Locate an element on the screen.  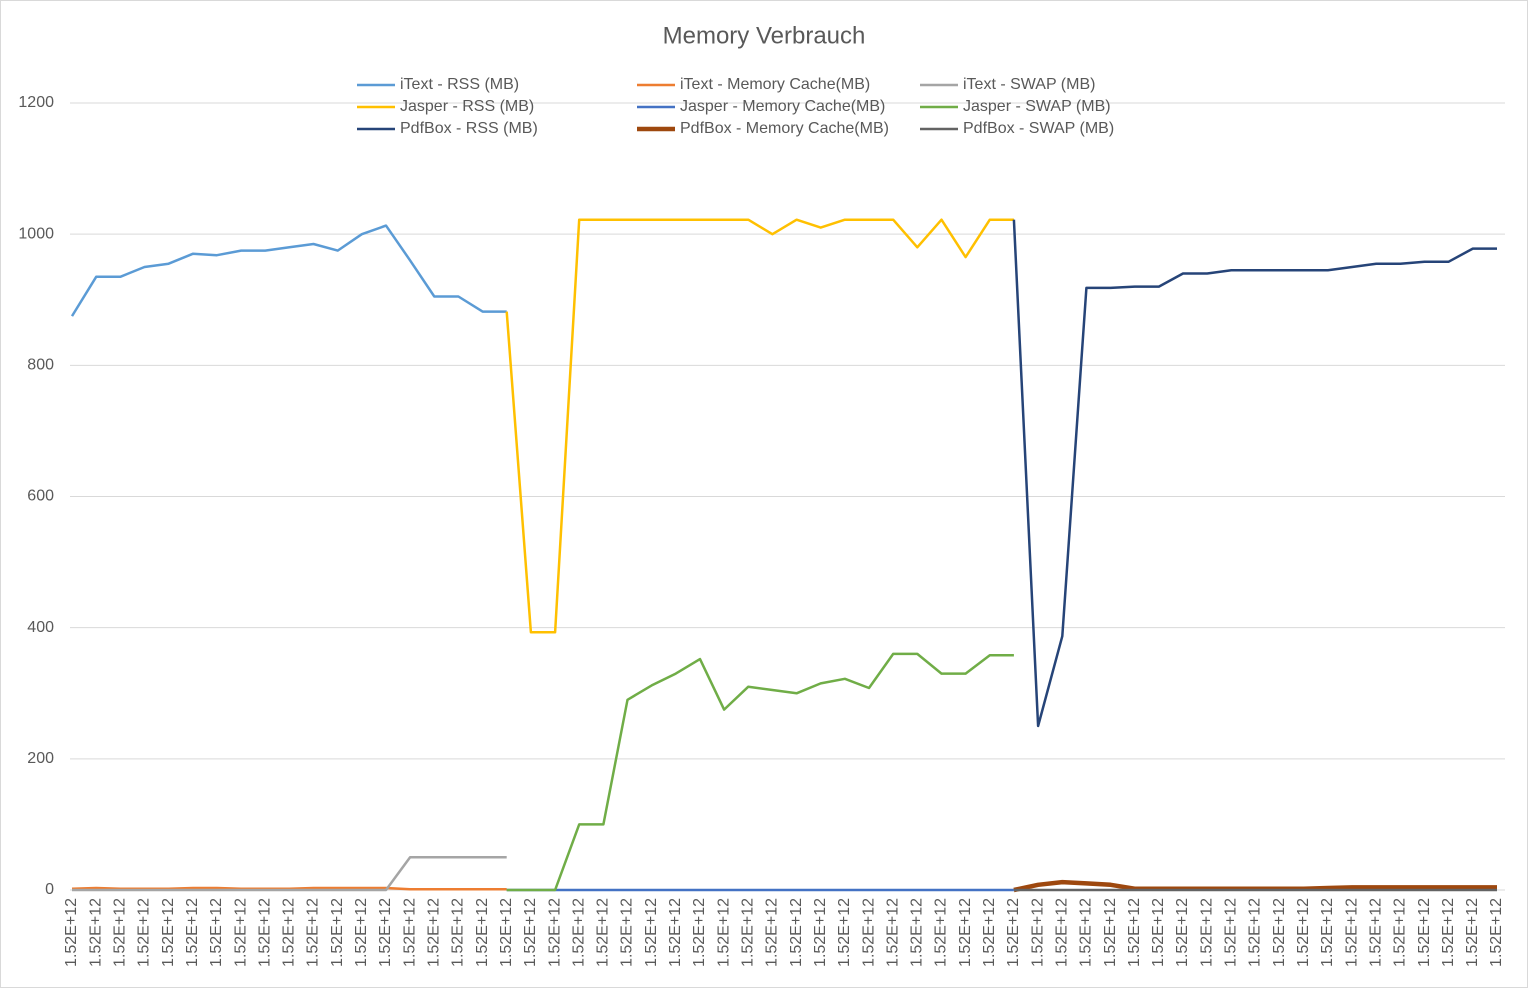
legend-label: iText - SWAP (MB) is located at coordinates (1029, 84).